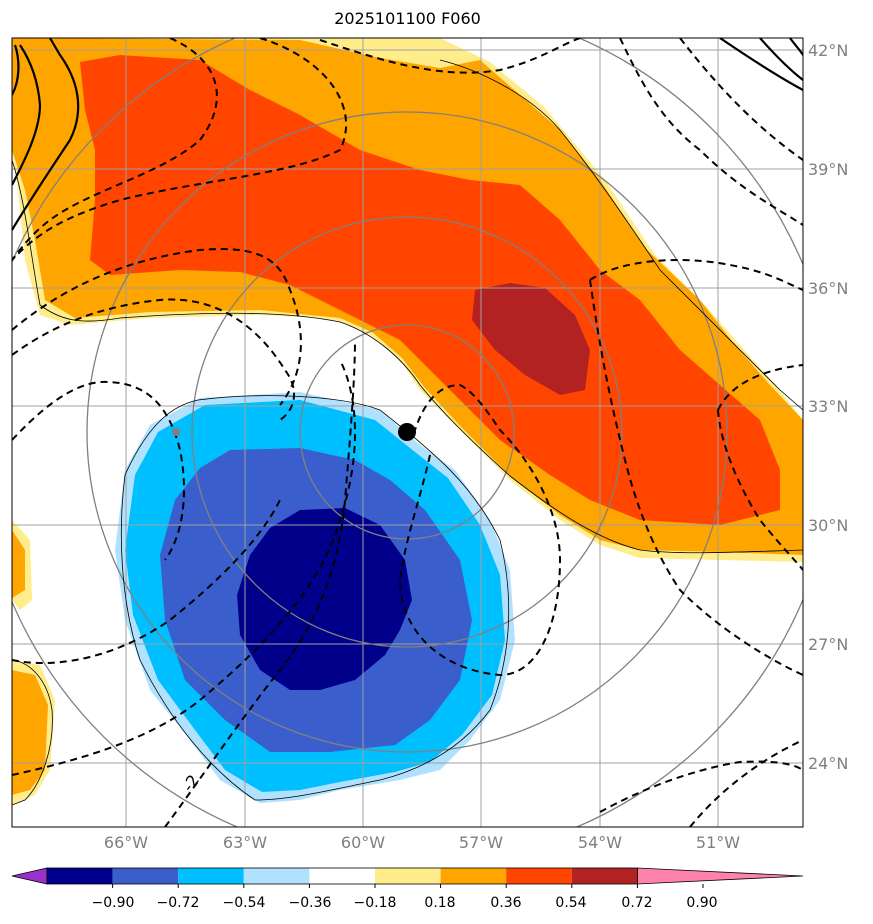 The height and width of the screenshot is (924, 873). What do you see at coordinates (29, 876) in the screenshot?
I see `colorbar-extend-min` at bounding box center [29, 876].